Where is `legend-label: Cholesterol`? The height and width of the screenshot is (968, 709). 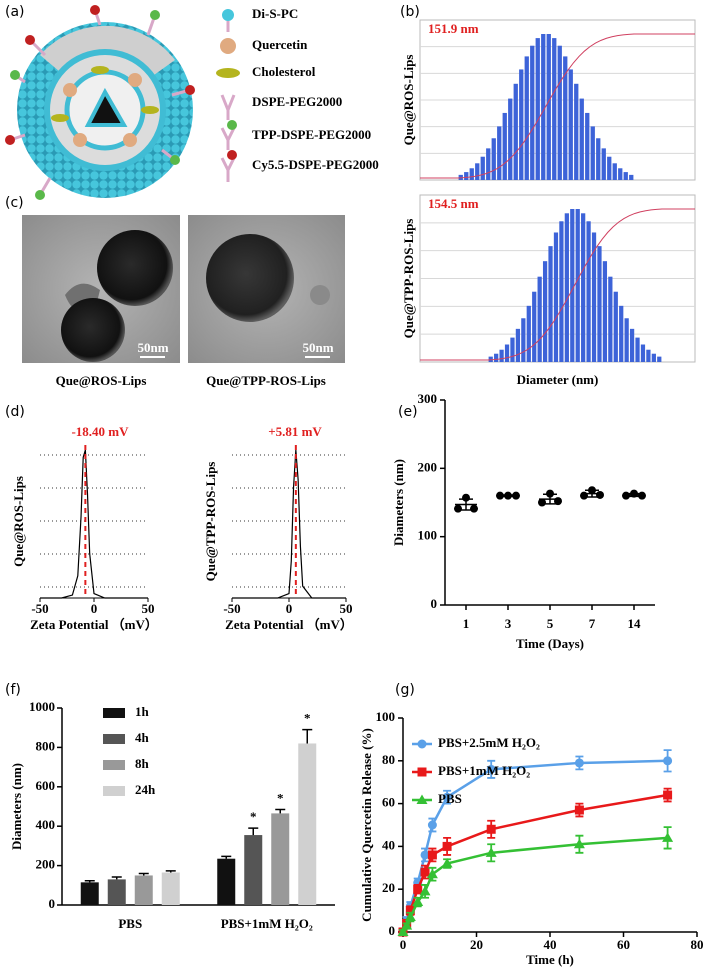 legend-label: Cholesterol is located at coordinates (284, 71).